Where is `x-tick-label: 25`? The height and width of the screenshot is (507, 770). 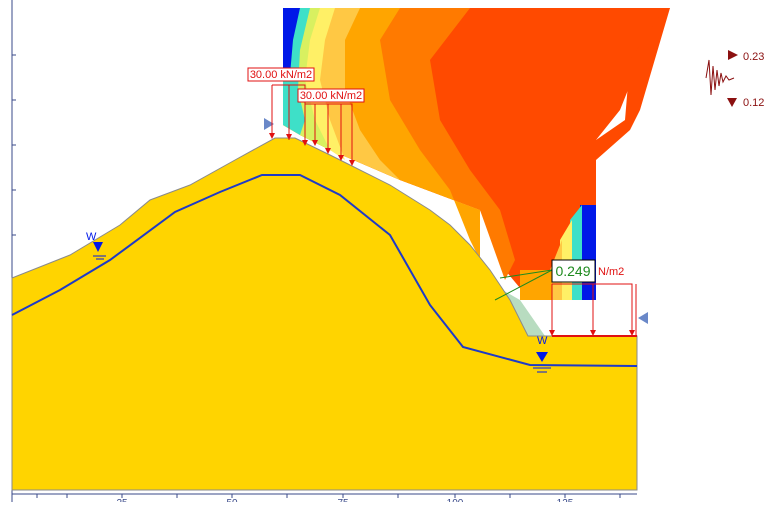 x-tick-label: 25 is located at coordinates (122, 500).